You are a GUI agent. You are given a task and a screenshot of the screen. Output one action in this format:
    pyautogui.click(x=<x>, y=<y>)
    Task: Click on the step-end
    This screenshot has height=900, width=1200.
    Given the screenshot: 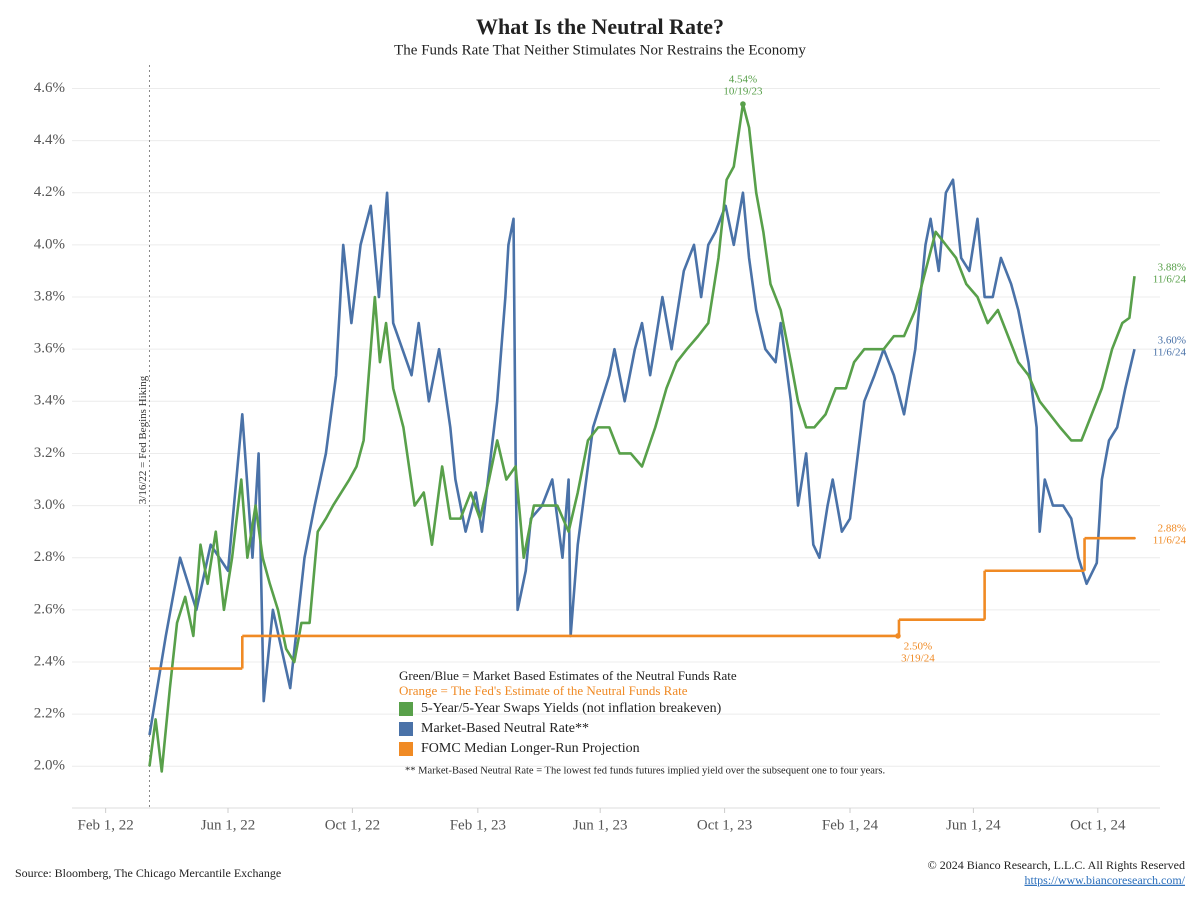 What is the action you would take?
    pyautogui.click(x=1134, y=538)
    